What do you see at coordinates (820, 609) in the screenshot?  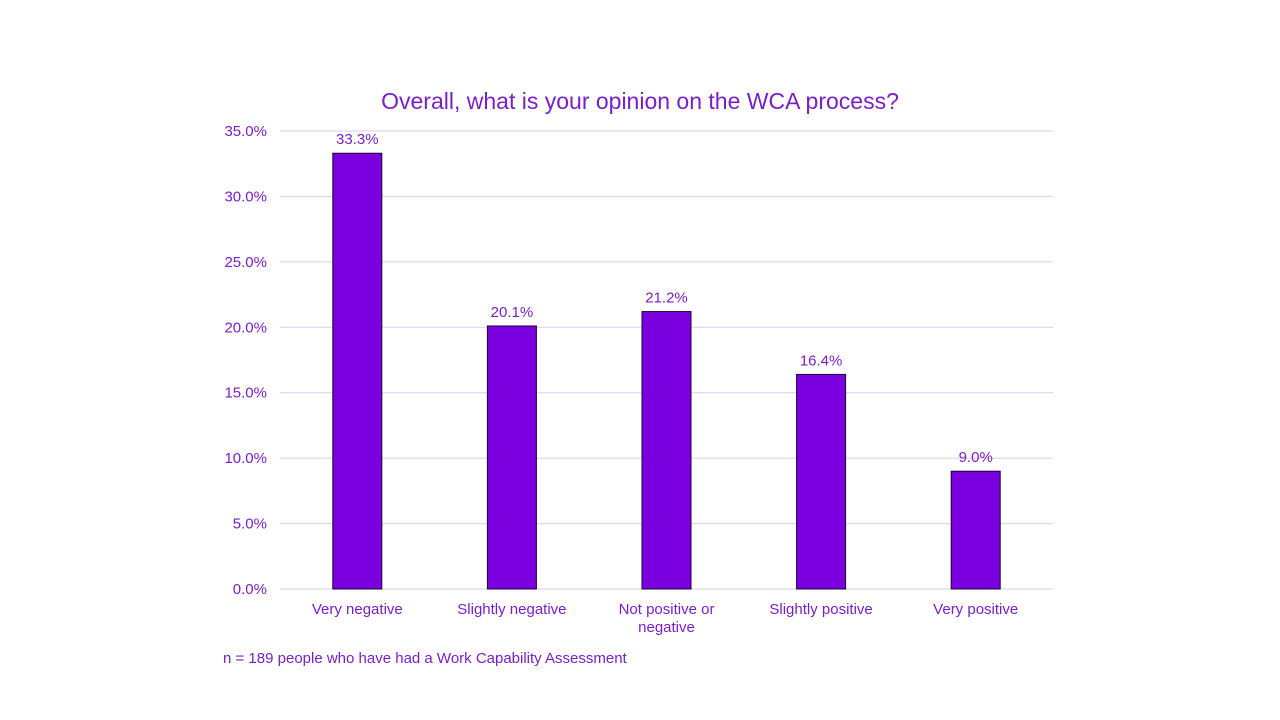 I see `x-tick-label: Slightly positive` at bounding box center [820, 609].